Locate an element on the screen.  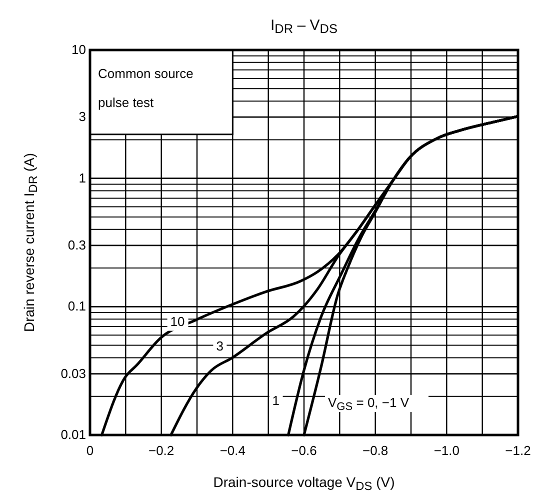
series-label: 1 is located at coordinates (276, 400).